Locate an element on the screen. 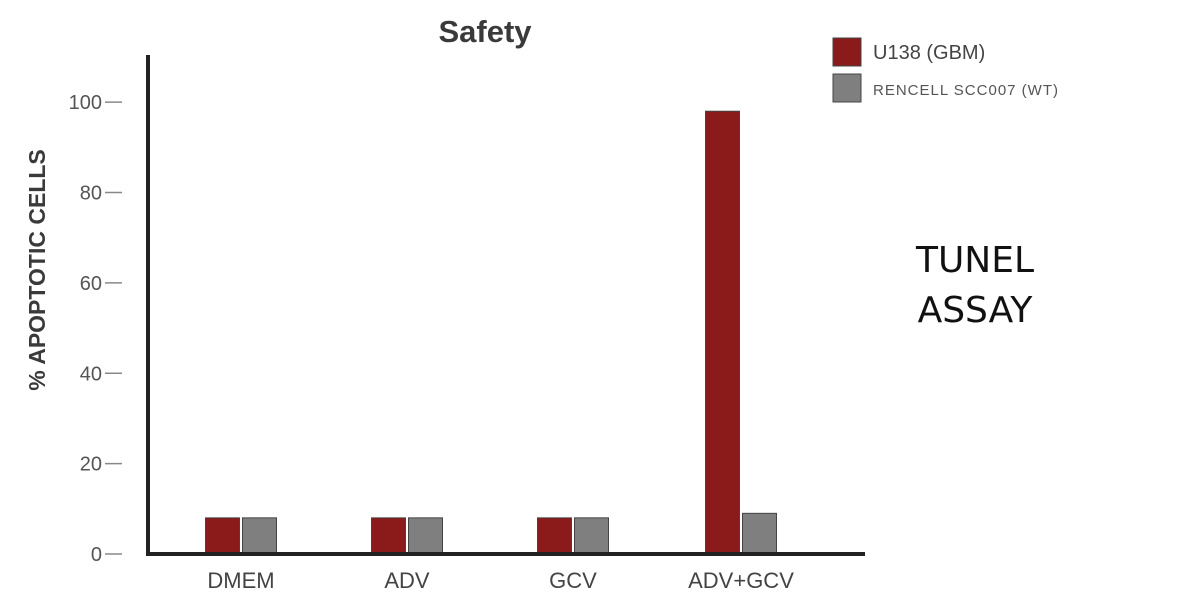  x-tick-label: DMEM is located at coordinates (240, 580).